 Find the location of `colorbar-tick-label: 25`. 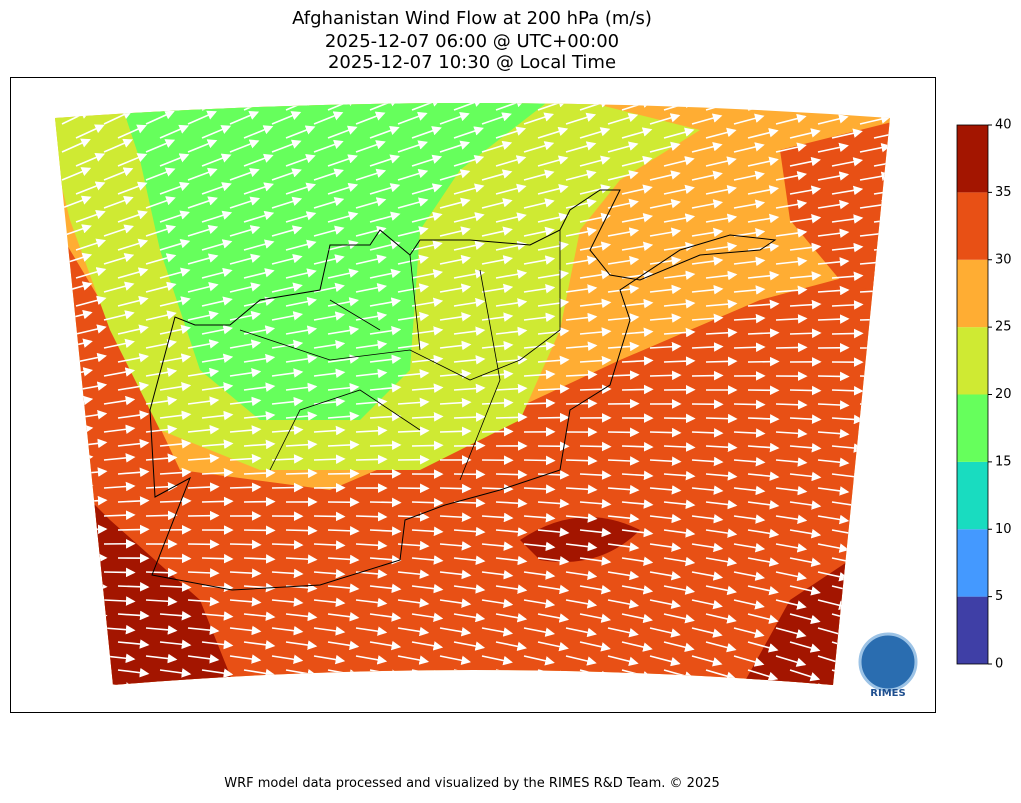

colorbar-tick-label: 25 is located at coordinates (1003, 327).